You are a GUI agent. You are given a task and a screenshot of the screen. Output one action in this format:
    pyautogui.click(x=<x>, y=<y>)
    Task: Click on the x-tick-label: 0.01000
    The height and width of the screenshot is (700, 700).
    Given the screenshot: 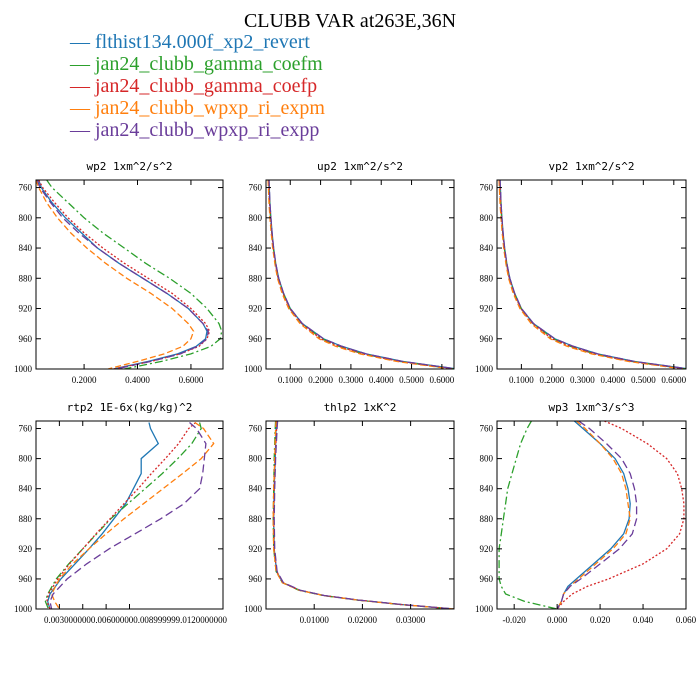 What is the action you would take?
    pyautogui.click(x=315, y=620)
    